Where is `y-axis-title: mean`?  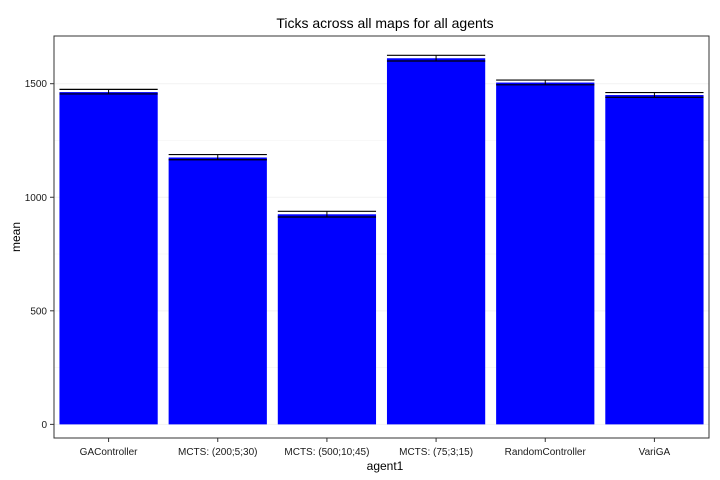
y-axis-title: mean is located at coordinates (16, 237).